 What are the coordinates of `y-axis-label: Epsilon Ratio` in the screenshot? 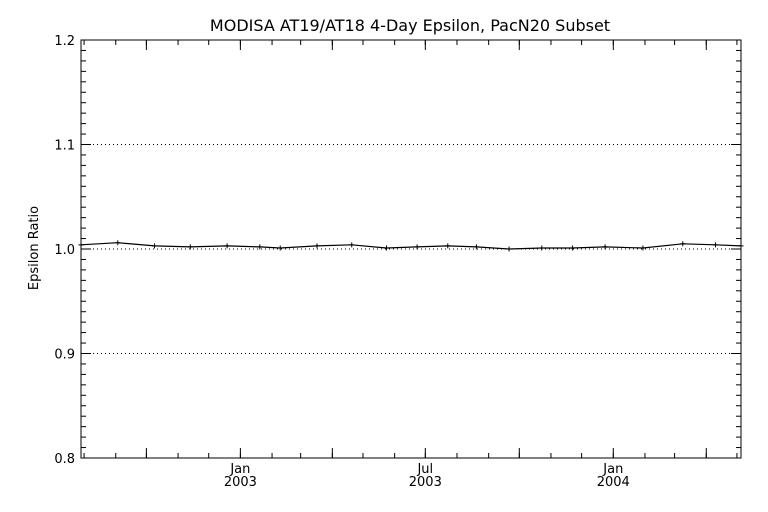 It's located at (34, 248).